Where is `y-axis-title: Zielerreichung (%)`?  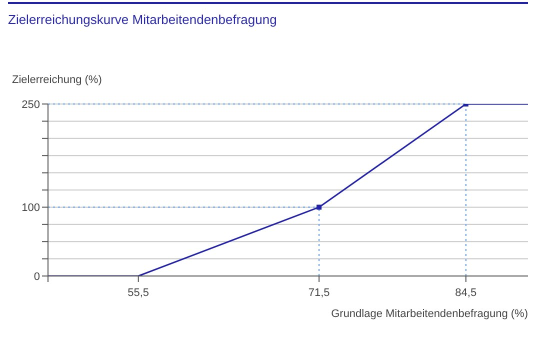 y-axis-title: Zielerreichung (%) is located at coordinates (57, 80).